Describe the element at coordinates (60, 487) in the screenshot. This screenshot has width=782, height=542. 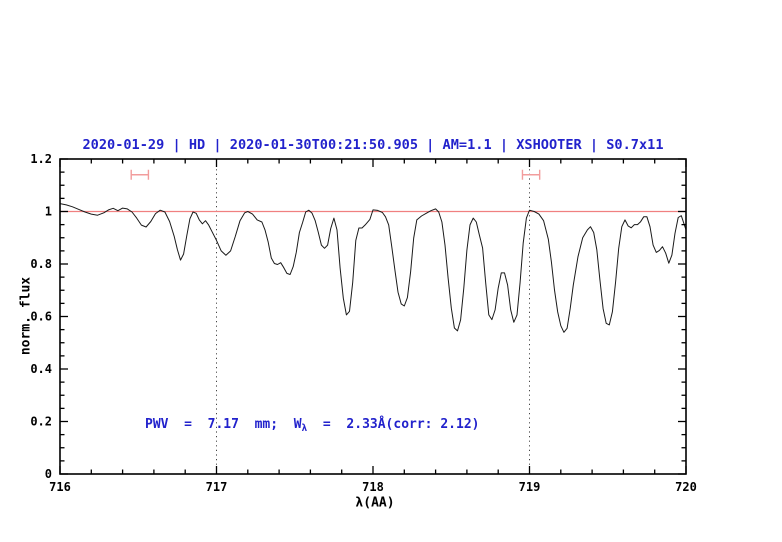
I see `x-tick-label: 716` at that location.